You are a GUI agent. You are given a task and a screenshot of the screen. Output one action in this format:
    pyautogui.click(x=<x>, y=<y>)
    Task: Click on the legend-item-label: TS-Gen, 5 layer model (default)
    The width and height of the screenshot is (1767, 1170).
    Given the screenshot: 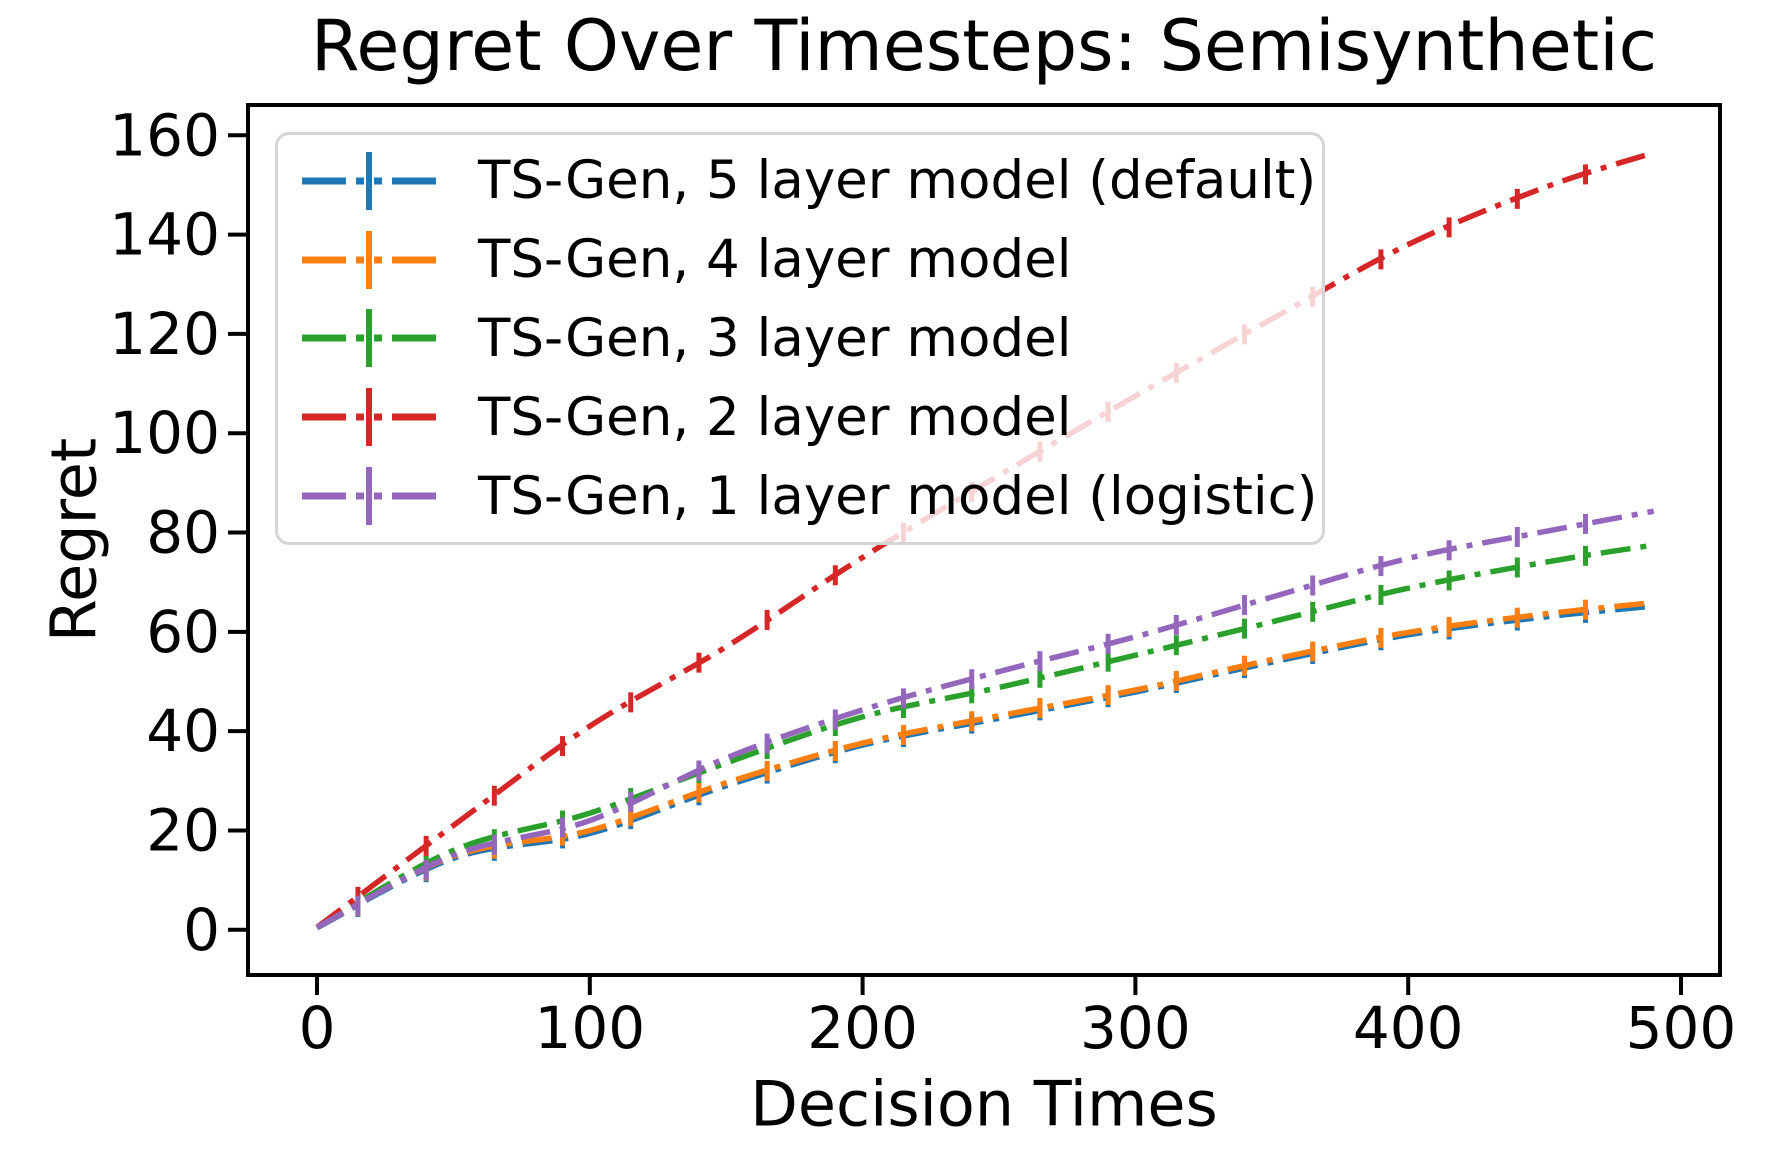 What is the action you would take?
    pyautogui.click(x=897, y=181)
    